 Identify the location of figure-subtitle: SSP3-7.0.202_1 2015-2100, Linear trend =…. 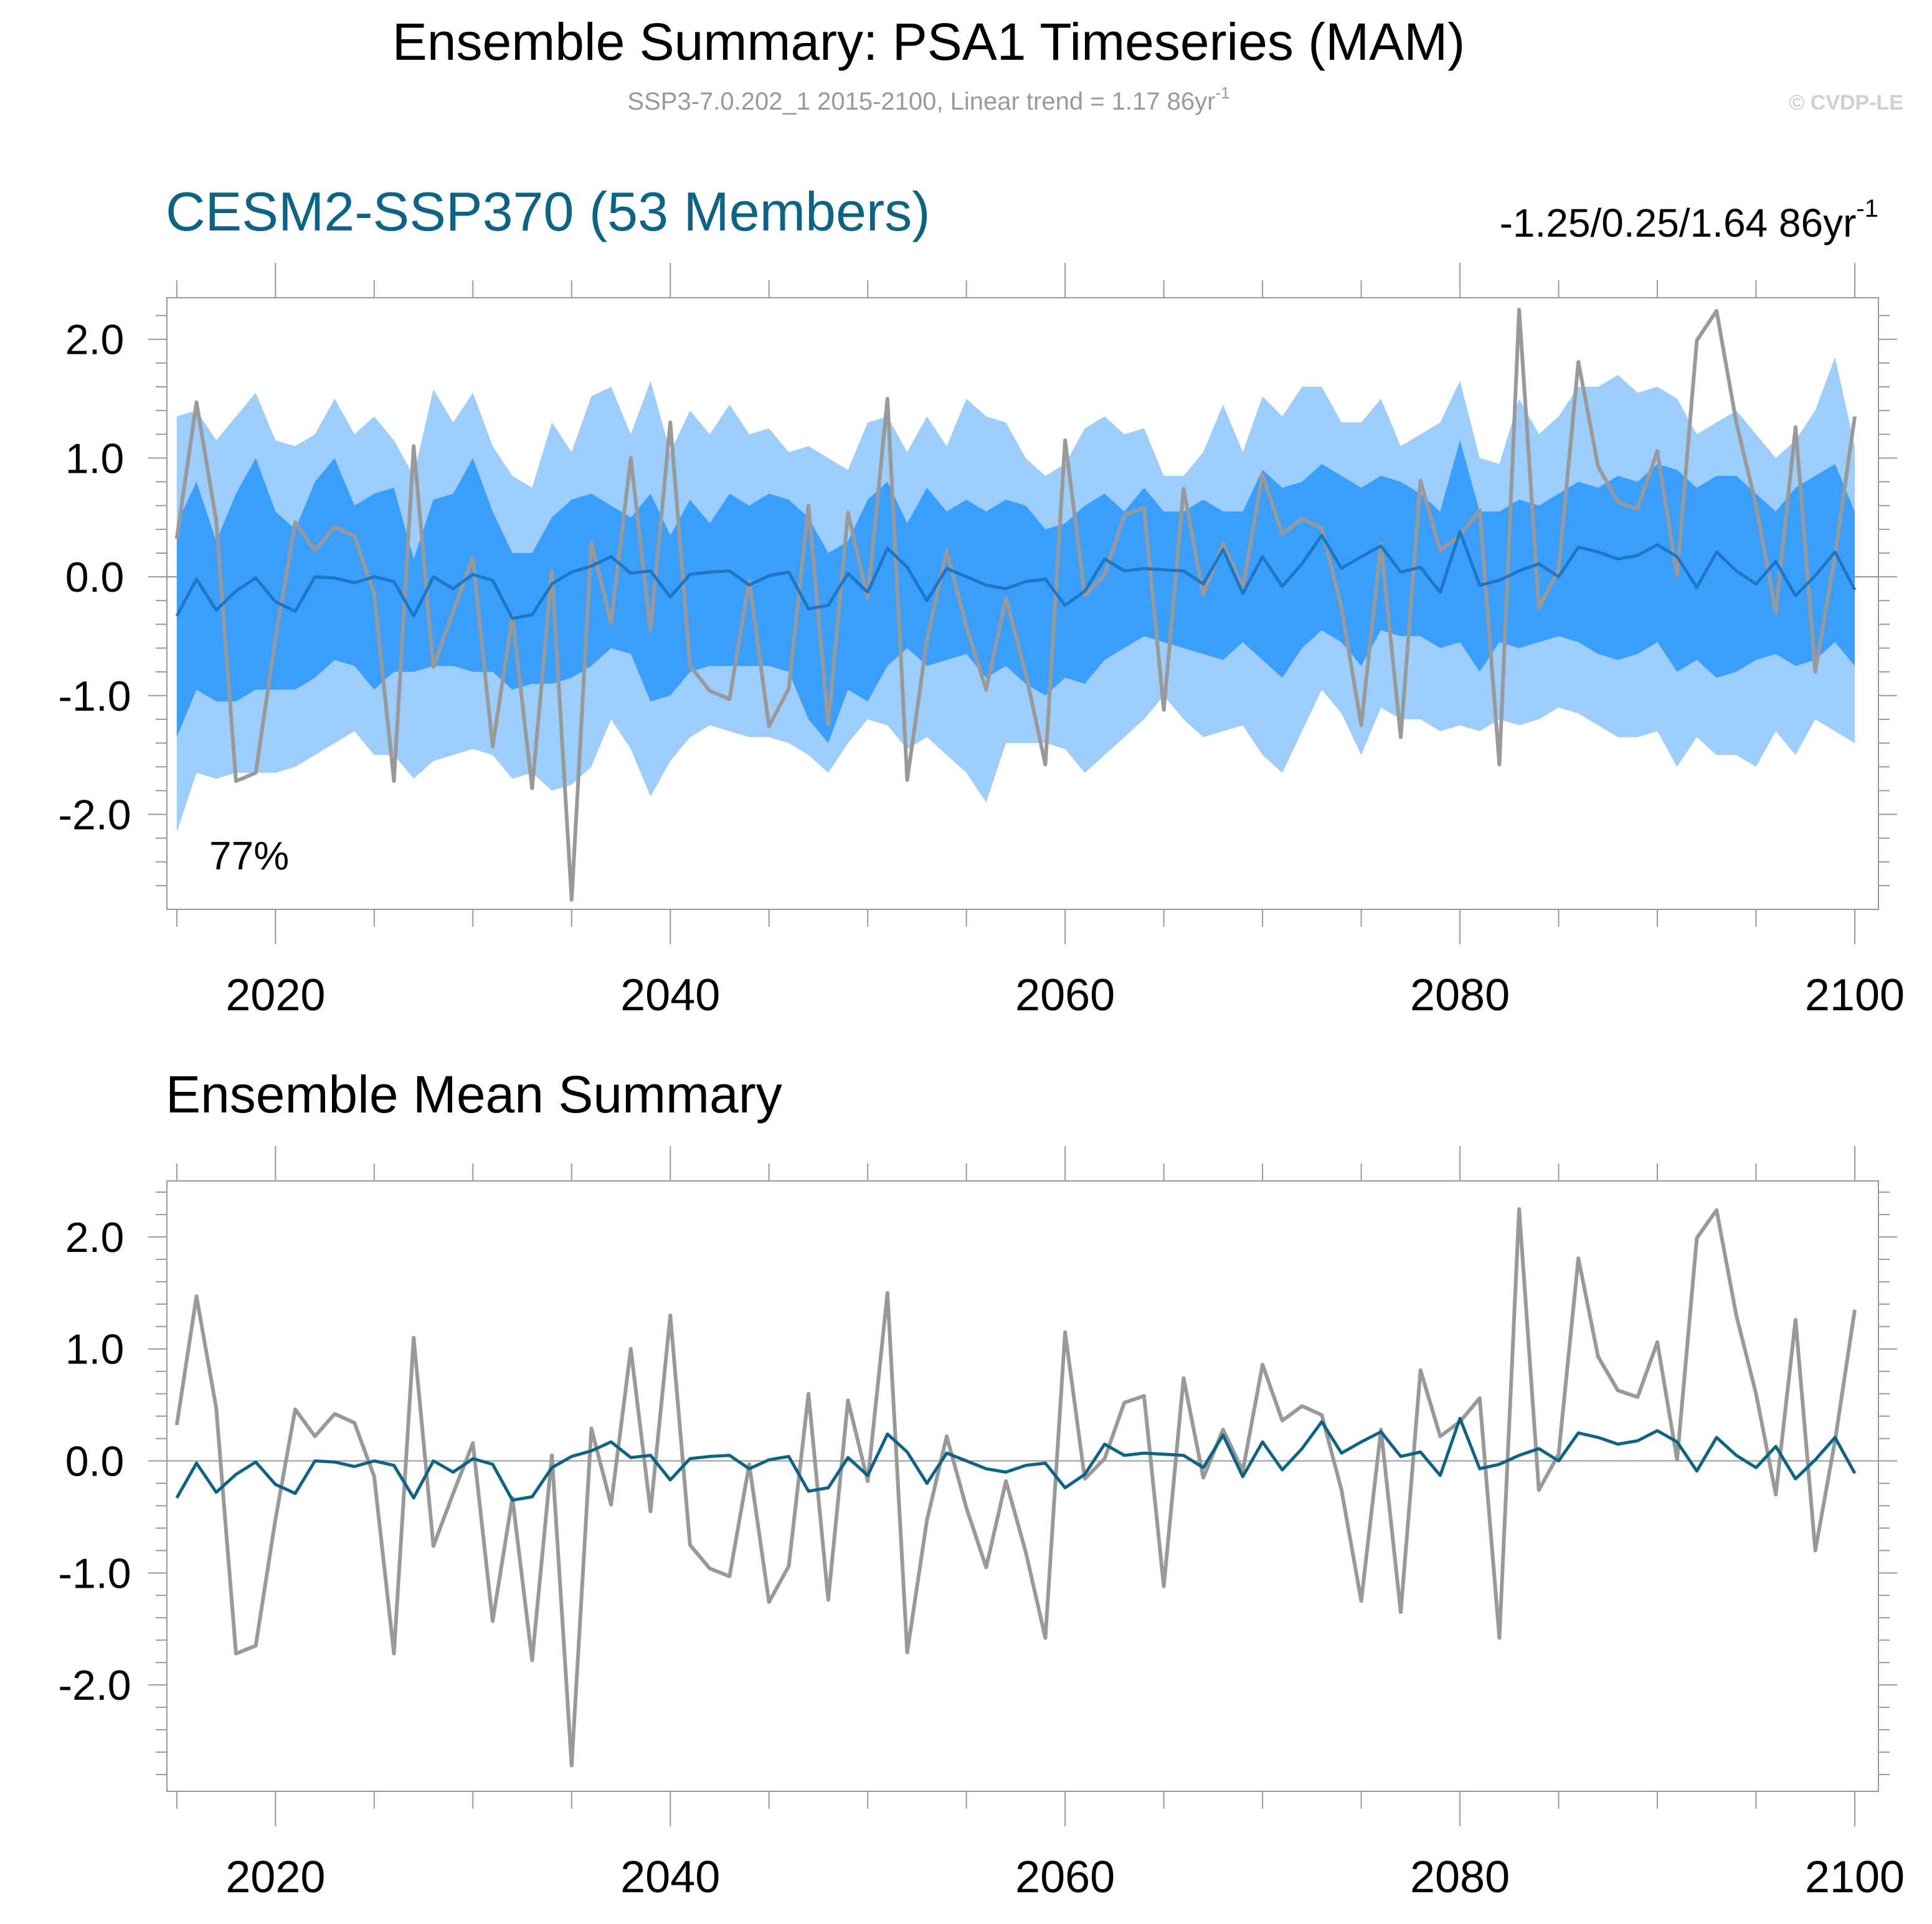
(928, 99).